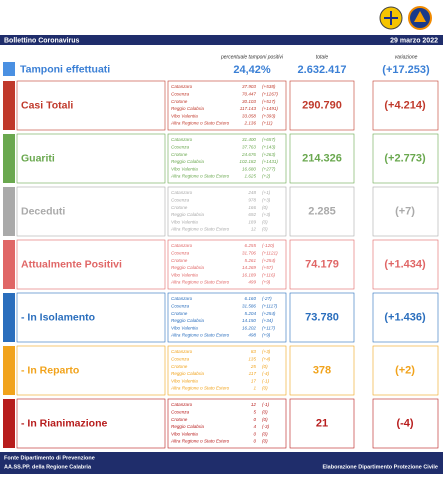 Image resolution: width=443 pixels, height=484 pixels. I want to click on province-change: (-4), so click(266, 373).